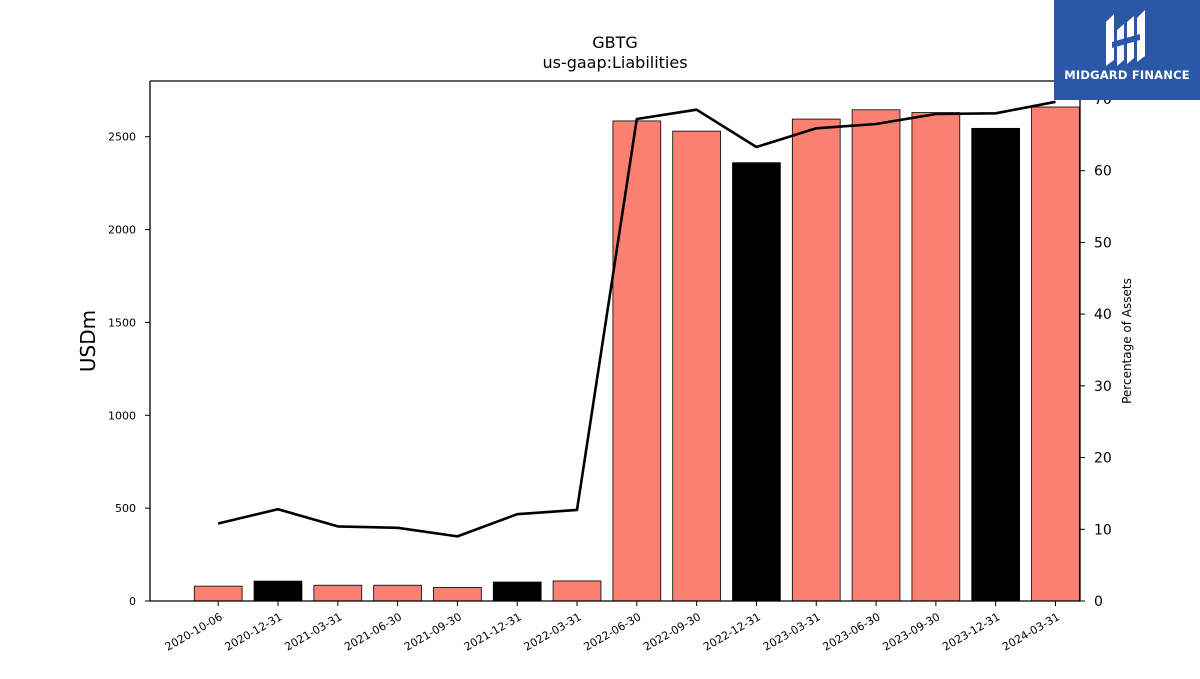  What do you see at coordinates (122, 322) in the screenshot?
I see `y-tick-label-1500: 1500` at bounding box center [122, 322].